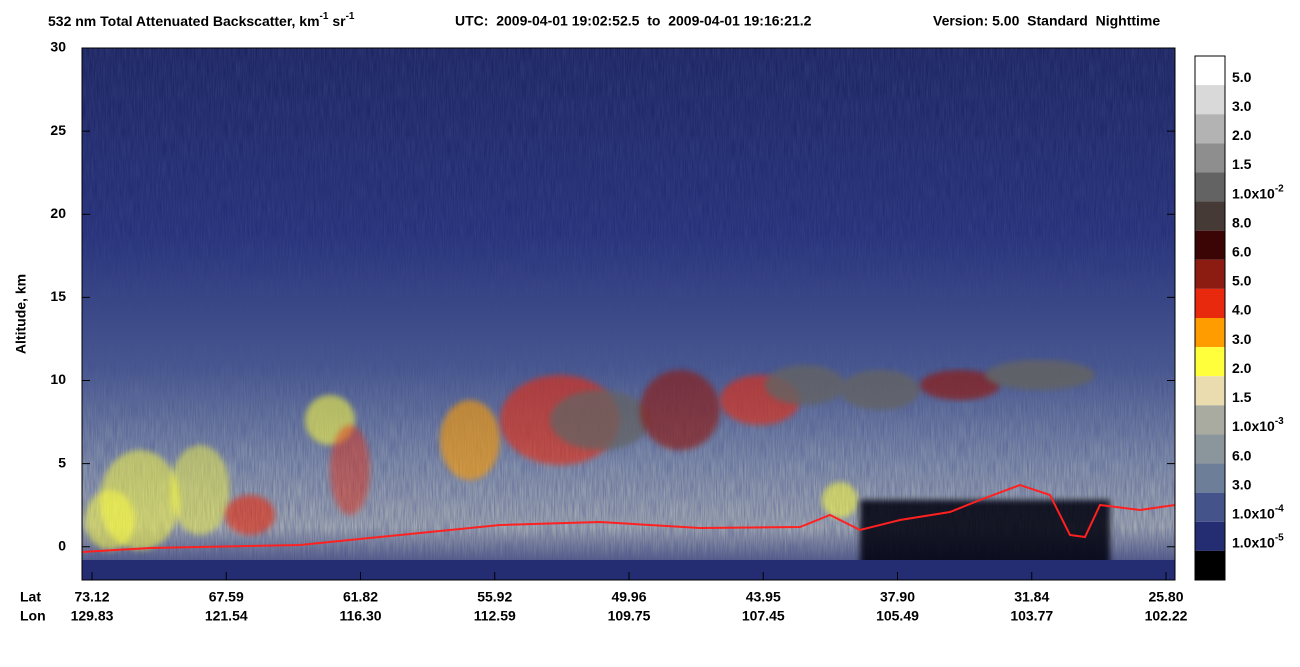  What do you see at coordinates (628, 518) in the screenshot?
I see `surface-line` at bounding box center [628, 518].